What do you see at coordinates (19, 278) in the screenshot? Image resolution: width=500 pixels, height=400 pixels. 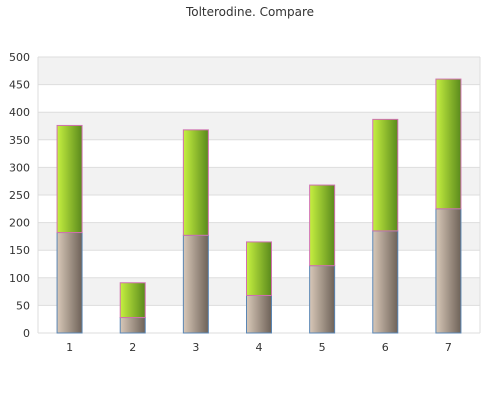 I see `y-tick-label: 100` at bounding box center [19, 278].